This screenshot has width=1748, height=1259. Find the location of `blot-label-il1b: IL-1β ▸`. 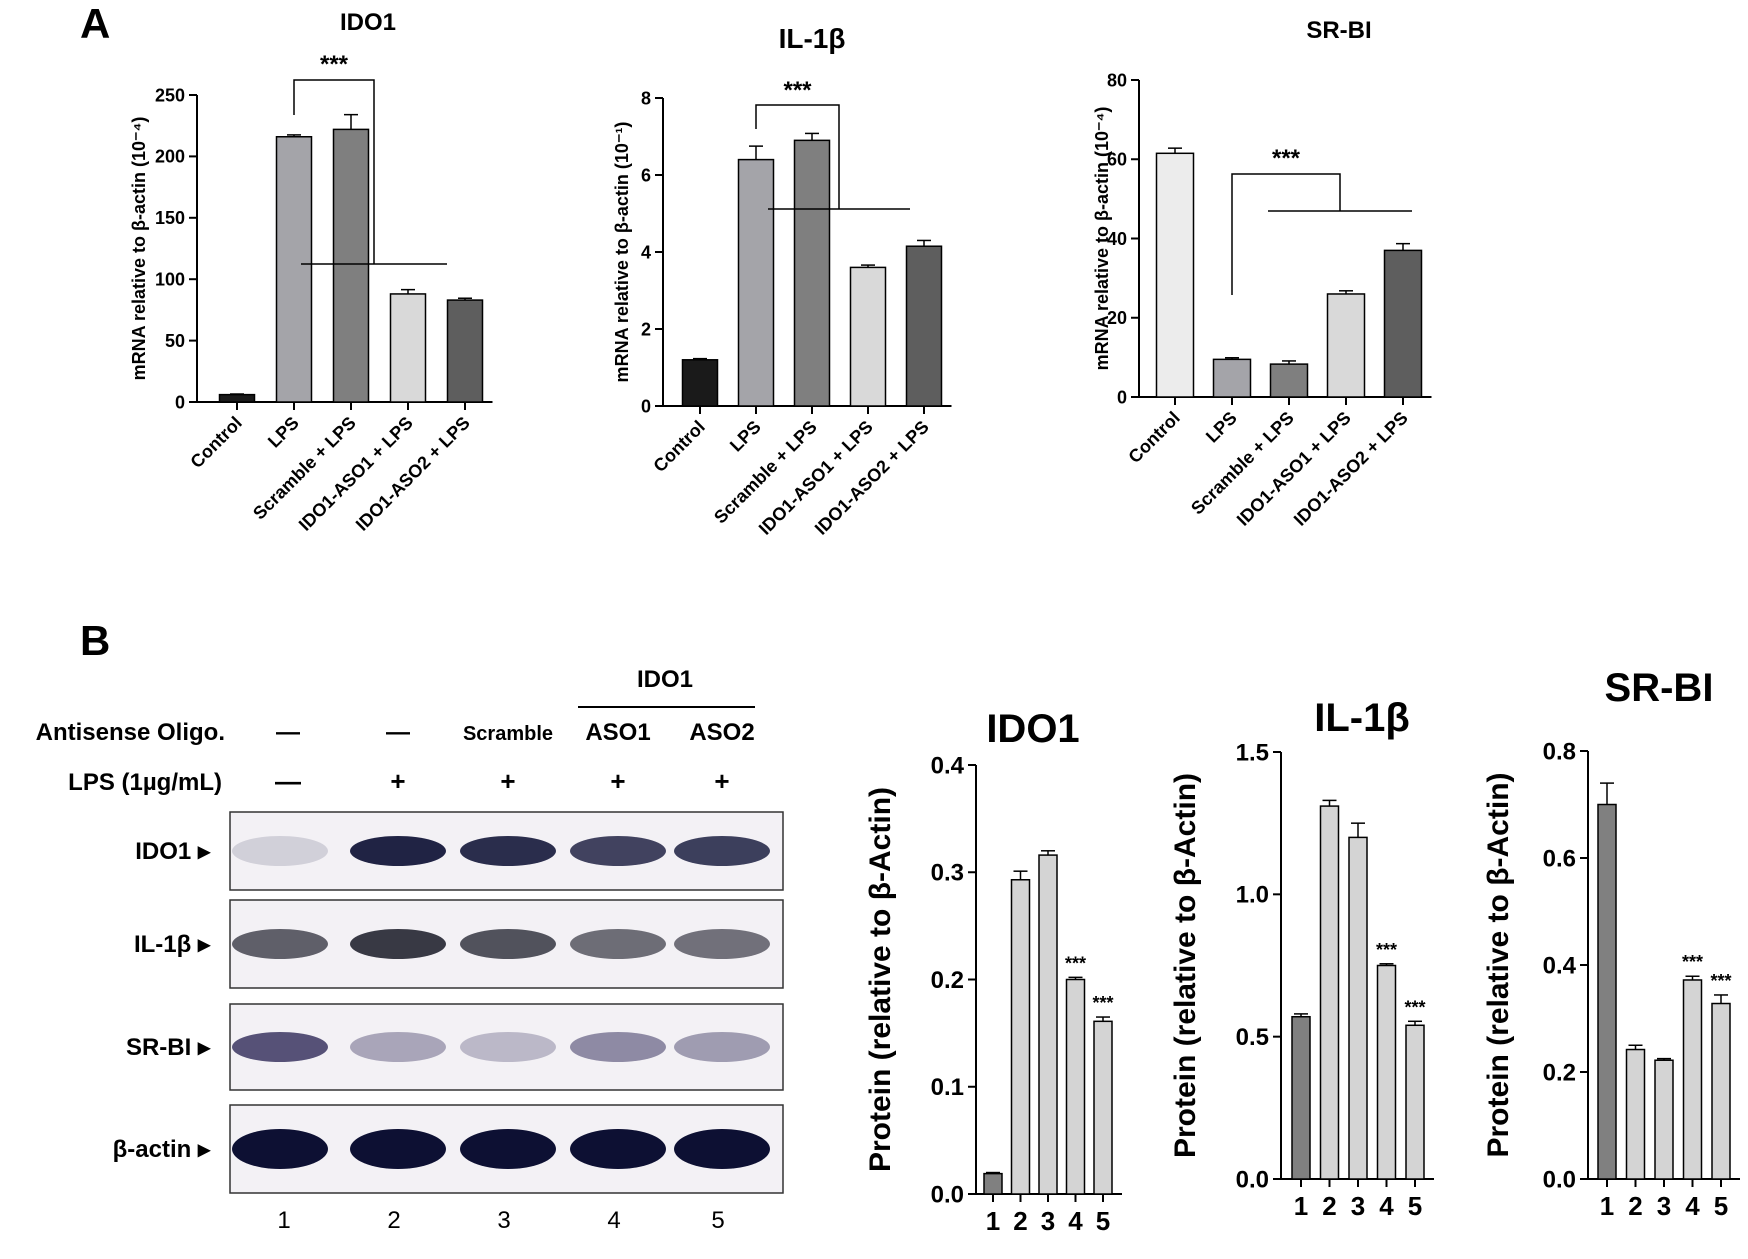

blot-label-il1b: IL-1β ▸ is located at coordinates (172, 944).